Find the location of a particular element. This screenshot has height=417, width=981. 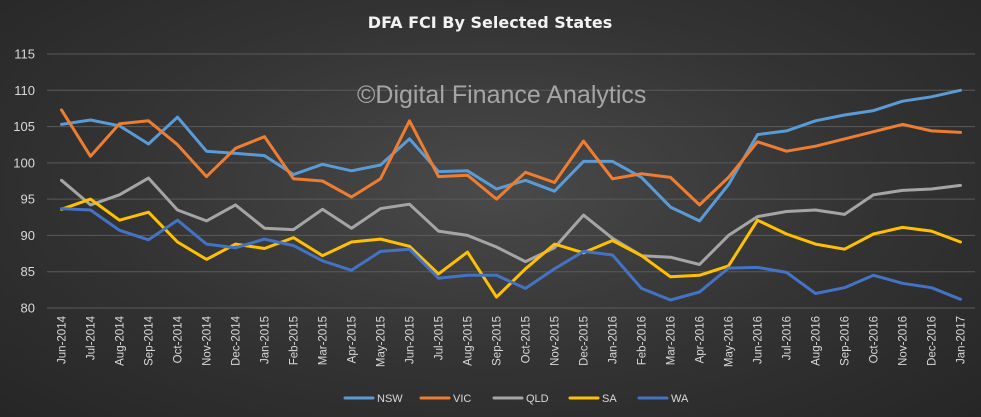

legend: NSW VIC QLD SA WA is located at coordinates (516, 399).